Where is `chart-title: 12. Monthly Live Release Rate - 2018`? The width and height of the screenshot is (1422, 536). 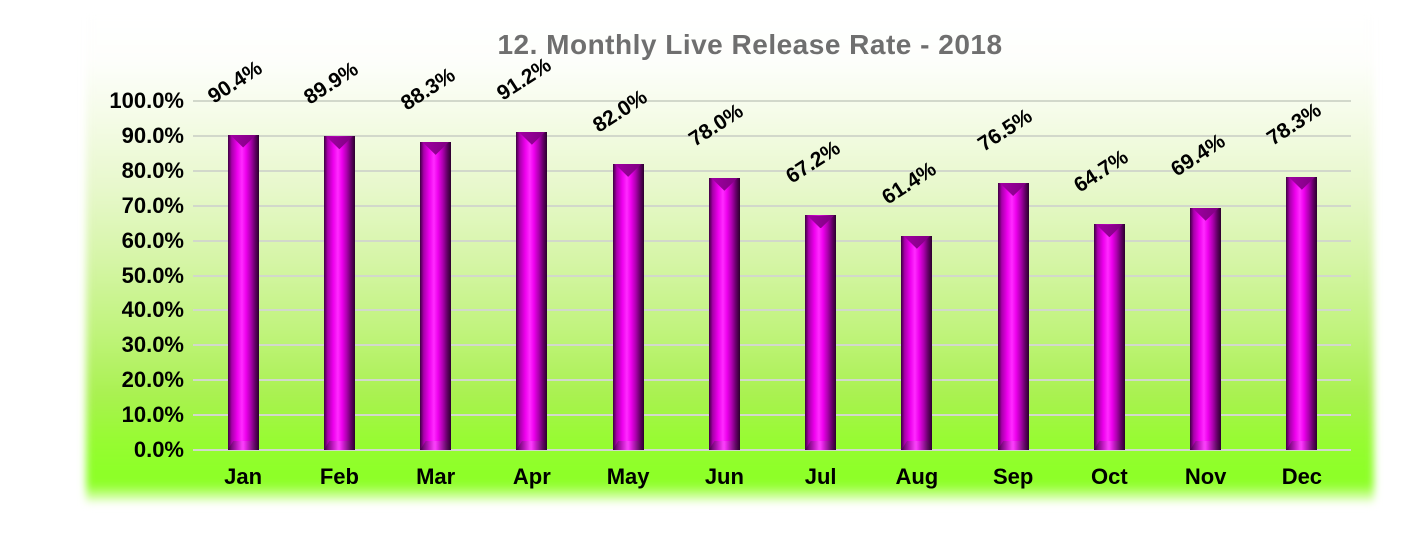
chart-title: 12. Monthly Live Release Rate - 2018 is located at coordinates (750, 44).